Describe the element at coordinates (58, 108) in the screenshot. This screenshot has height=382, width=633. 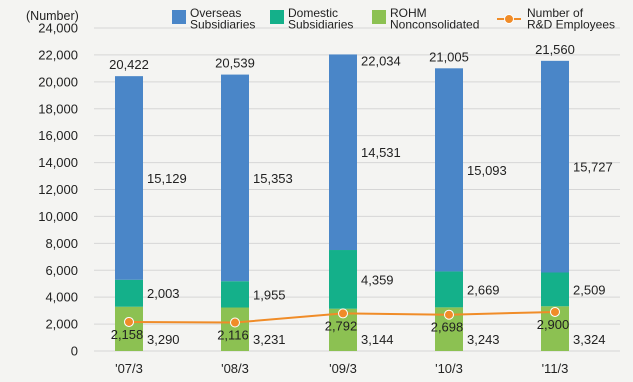
I see `y-tick-label: 18,000` at that location.